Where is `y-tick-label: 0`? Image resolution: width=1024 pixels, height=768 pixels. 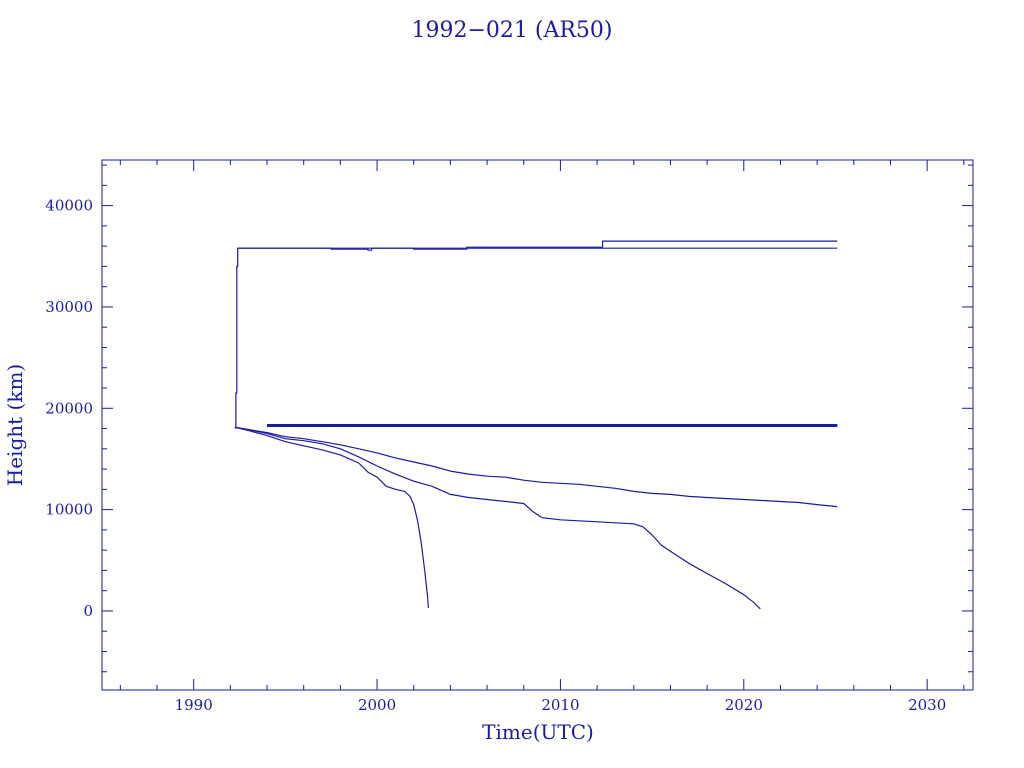
y-tick-label: 0 is located at coordinates (88, 611).